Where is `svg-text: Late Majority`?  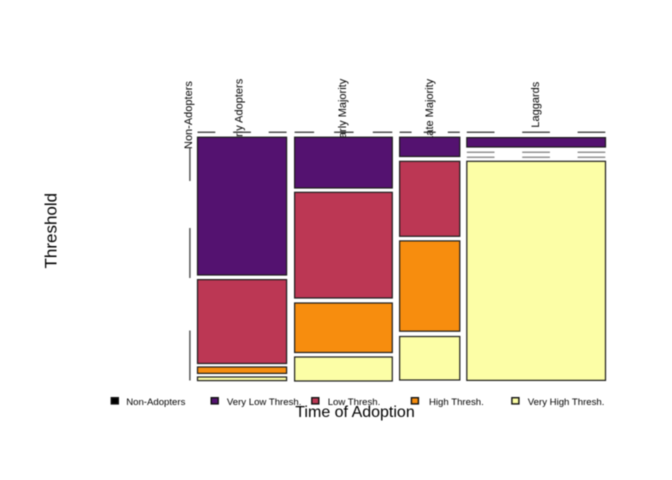
svg-text: Late Majority is located at coordinates (430, 109).